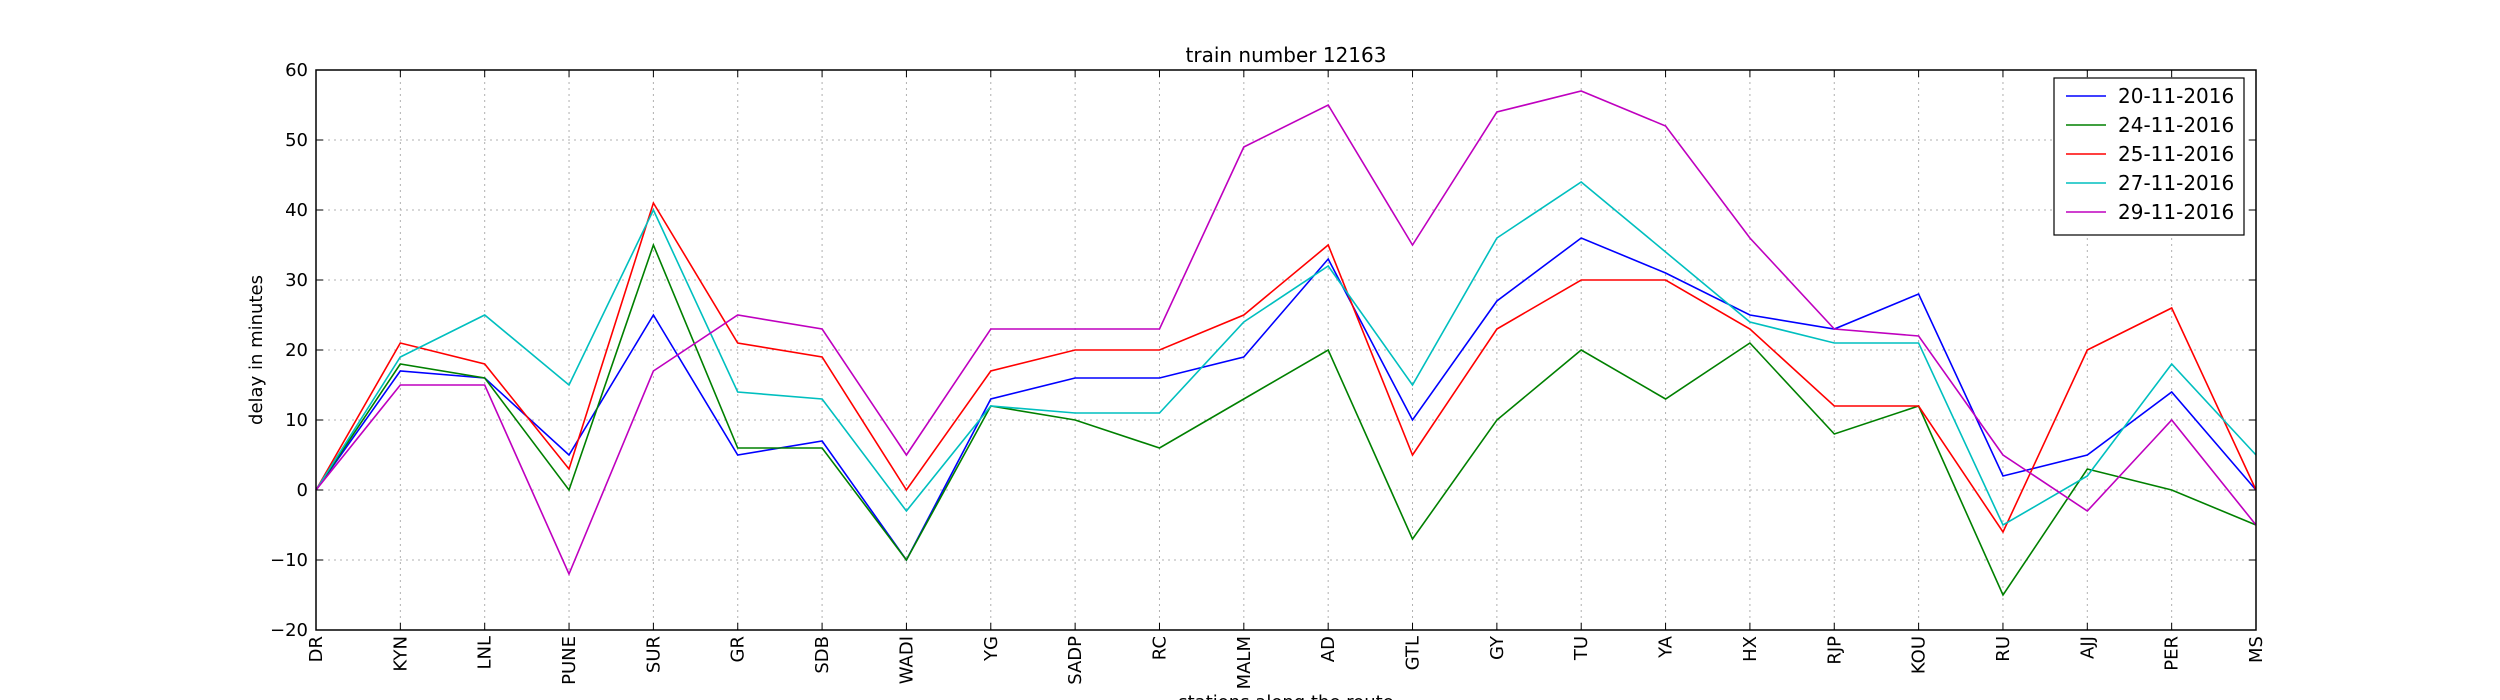 The width and height of the screenshot is (2500, 700). I want to click on legend-entry: 24-11-2016, so click(2176, 125).